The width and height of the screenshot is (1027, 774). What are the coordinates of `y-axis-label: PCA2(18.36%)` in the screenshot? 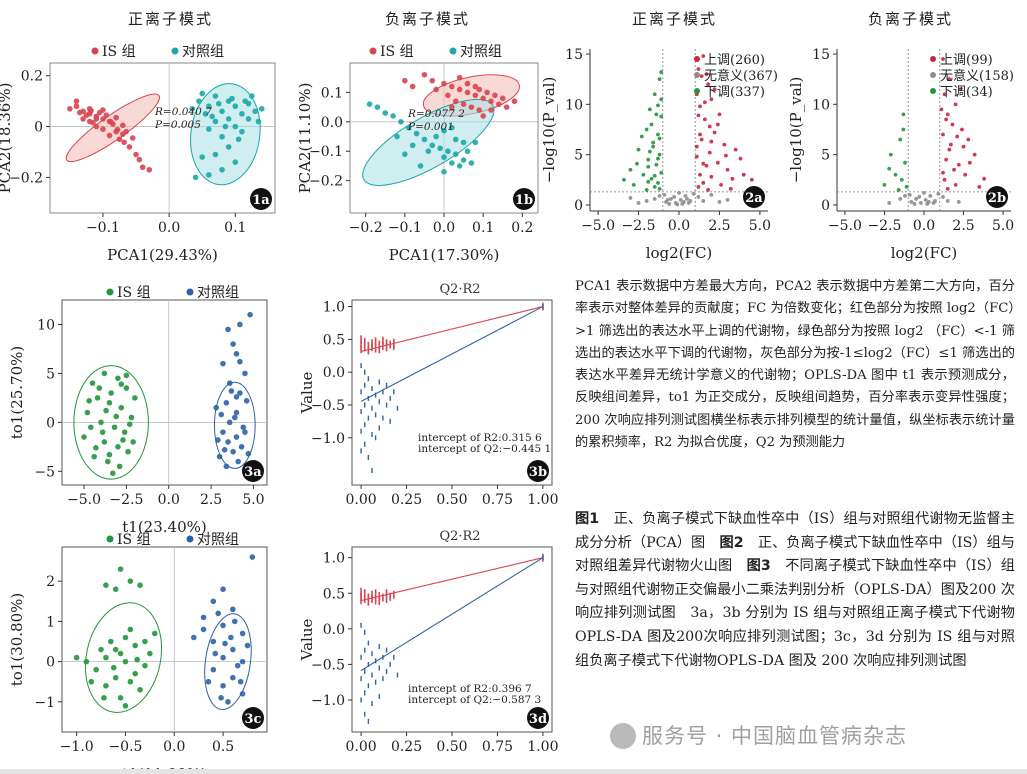 It's located at (7, 138).